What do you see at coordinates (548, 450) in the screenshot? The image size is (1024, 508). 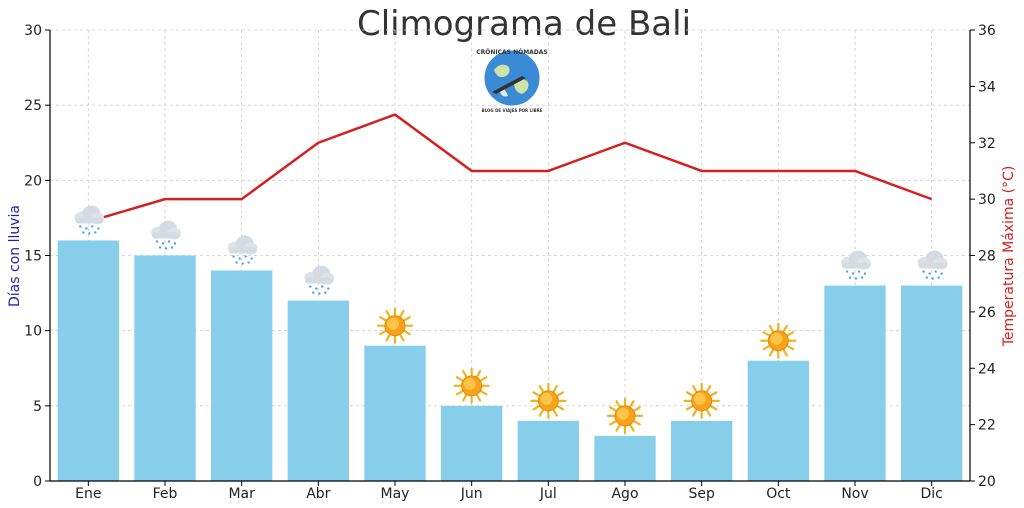 I see `bar-jul` at bounding box center [548, 450].